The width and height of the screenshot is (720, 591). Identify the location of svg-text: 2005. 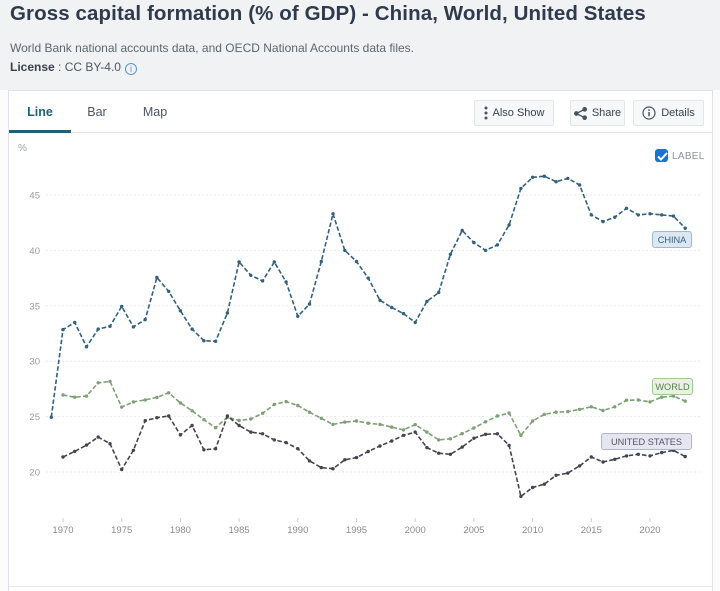
(473, 530).